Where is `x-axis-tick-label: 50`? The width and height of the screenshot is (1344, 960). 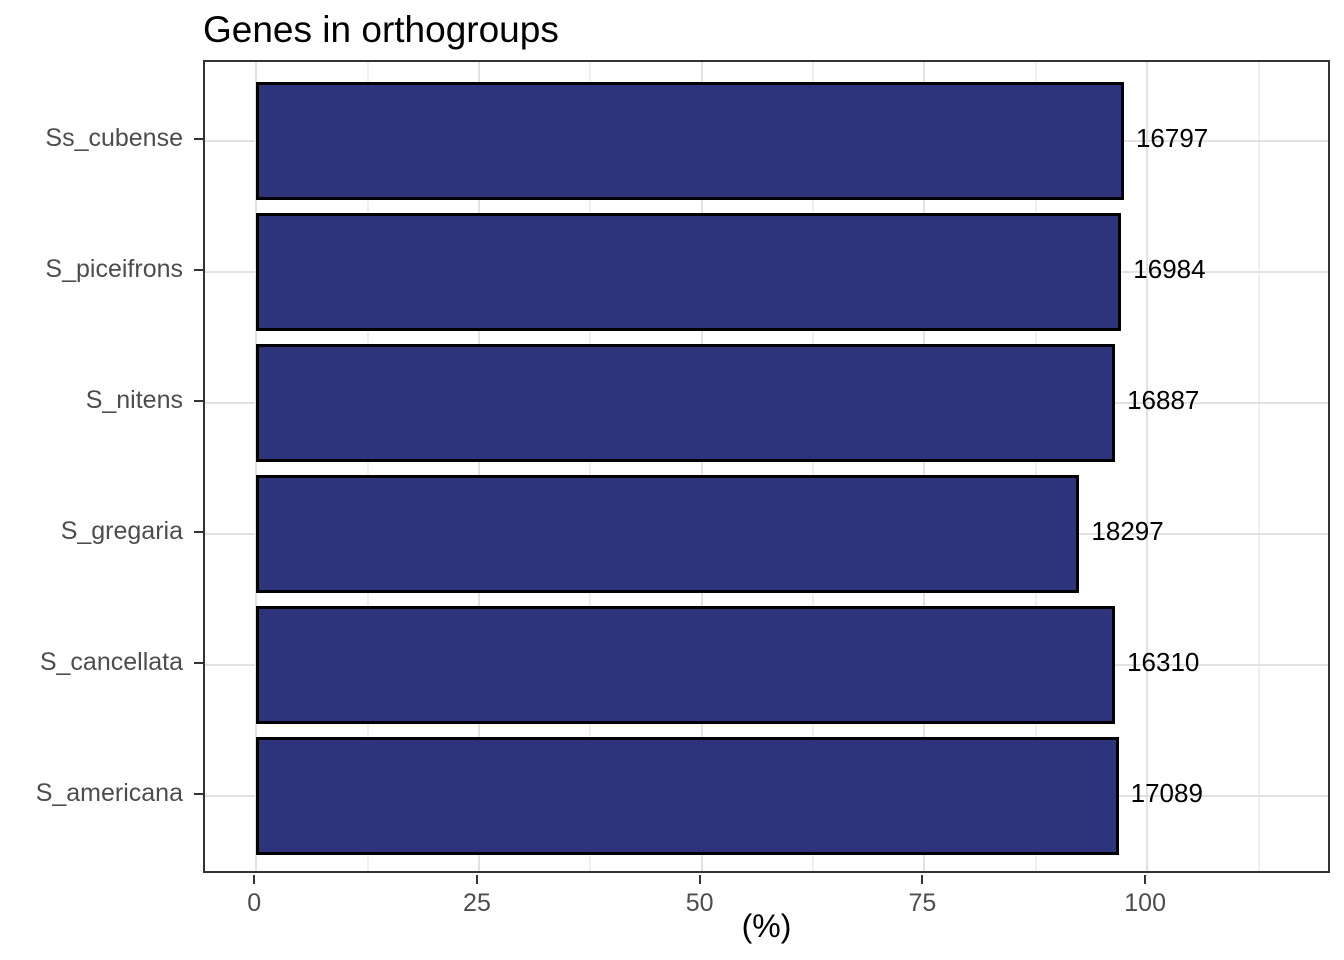
x-axis-tick-label: 50 is located at coordinates (699, 903).